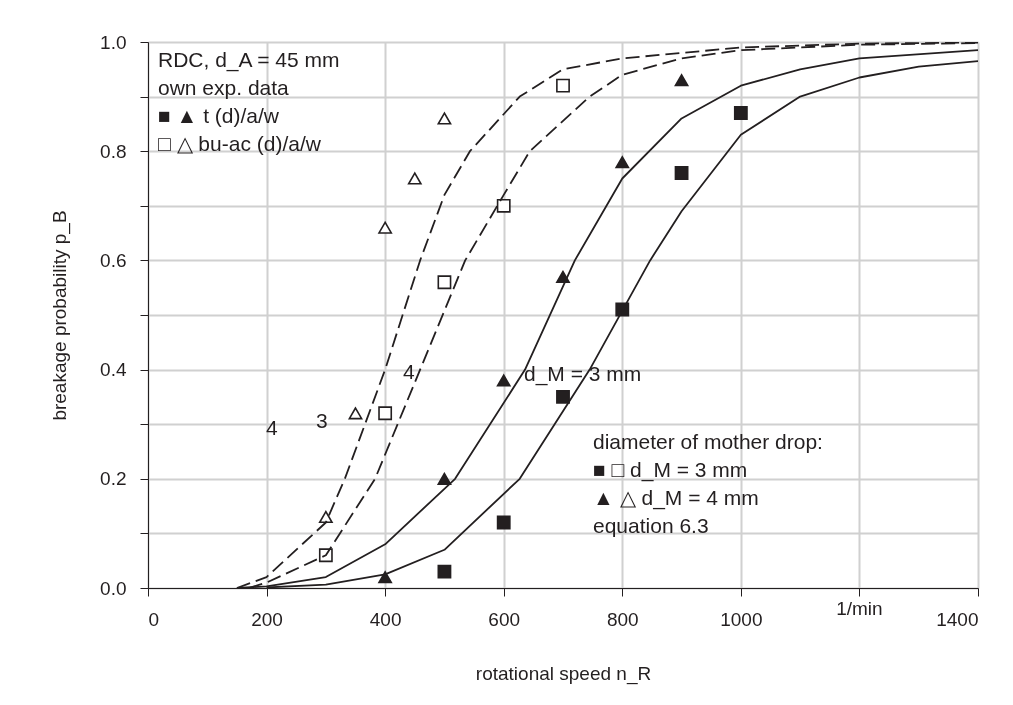  Describe the element at coordinates (249, 60) in the screenshot. I see `annotation: RDC, d_A = 45 mm` at that location.